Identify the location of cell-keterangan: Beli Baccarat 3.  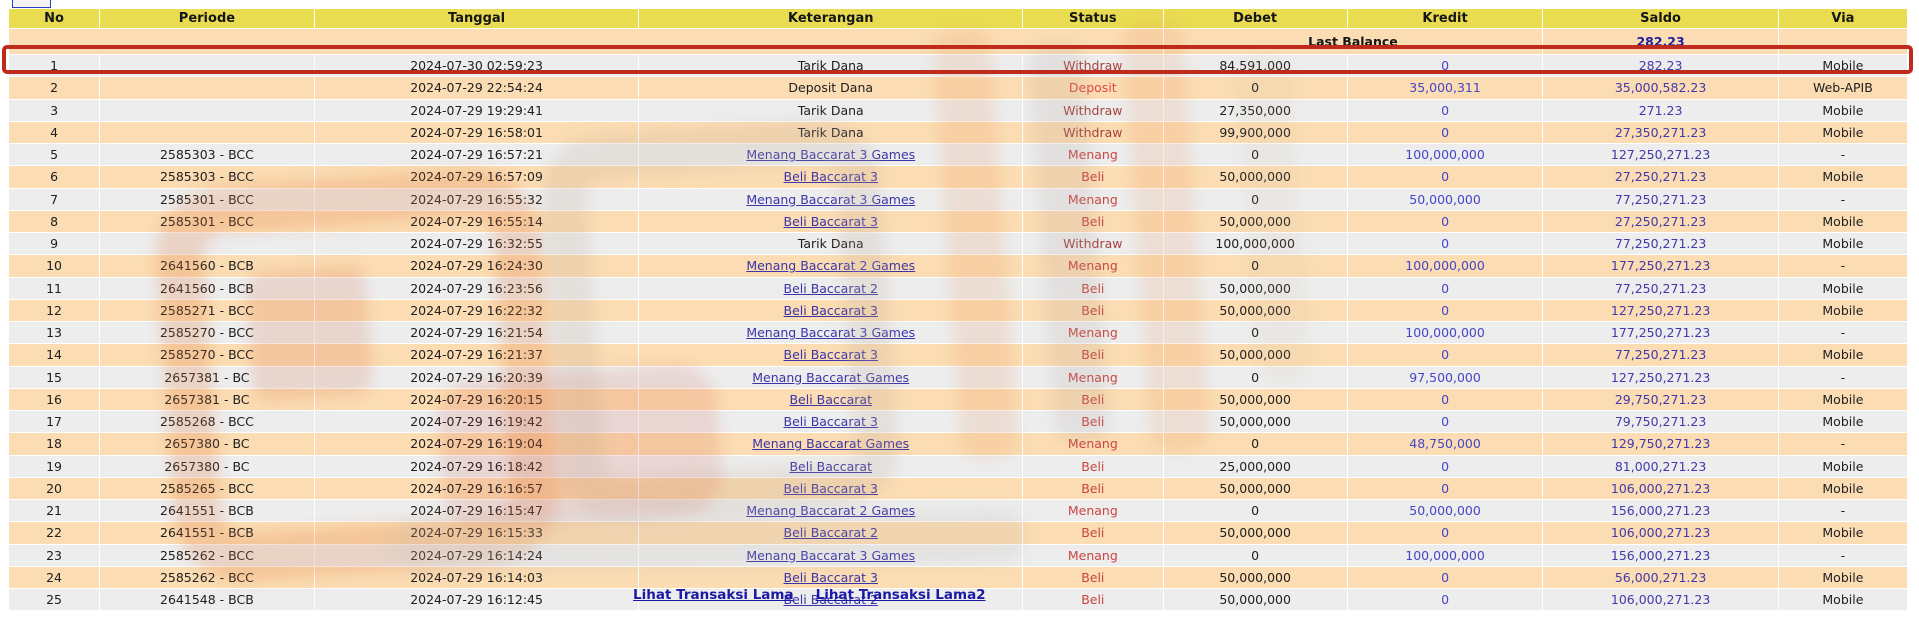
(831, 177).